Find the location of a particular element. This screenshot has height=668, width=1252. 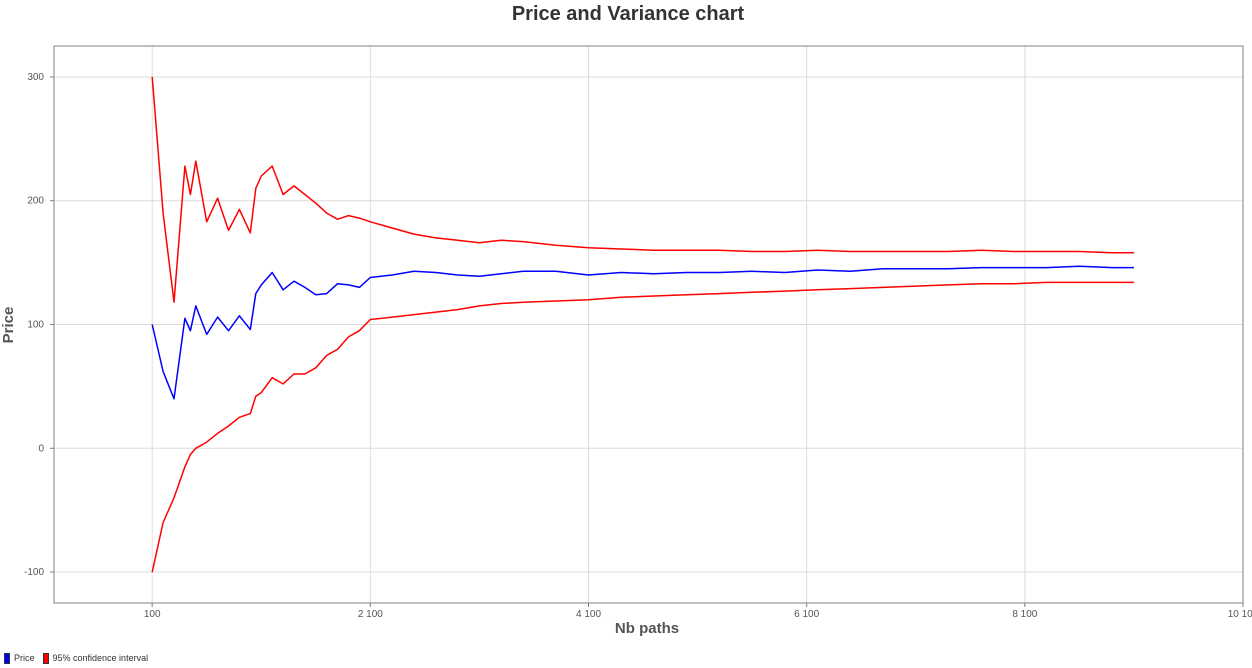

legend-label-price: Price is located at coordinates (24, 658).